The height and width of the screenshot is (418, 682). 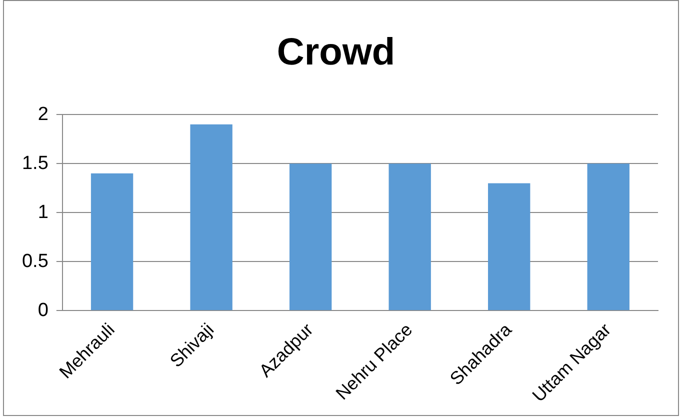 What do you see at coordinates (43, 310) in the screenshot?
I see `y-tick-label: 0` at bounding box center [43, 310].